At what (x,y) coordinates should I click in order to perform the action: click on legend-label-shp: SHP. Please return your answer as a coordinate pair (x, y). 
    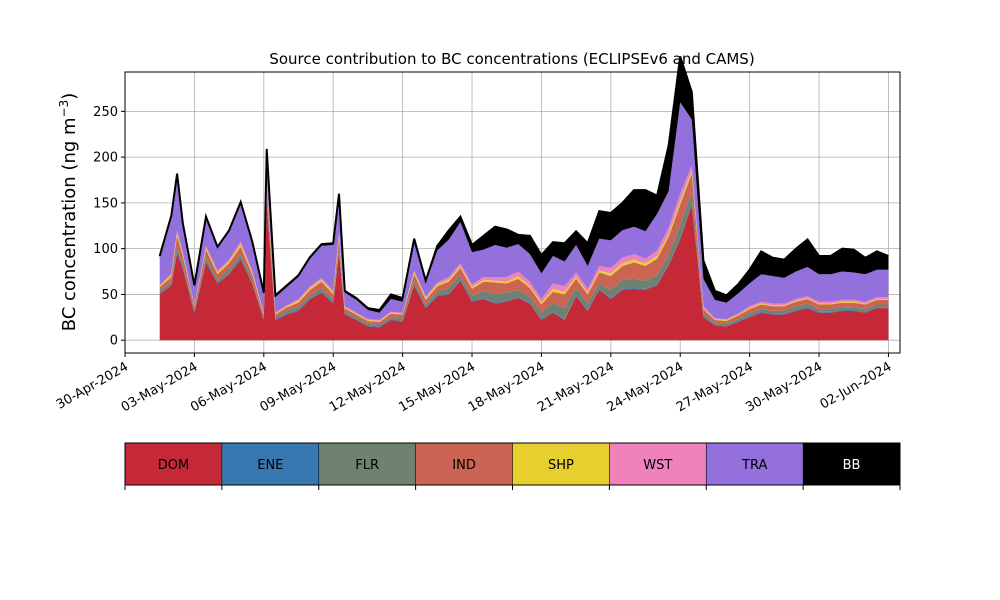
    Looking at the image, I should click on (561, 465).